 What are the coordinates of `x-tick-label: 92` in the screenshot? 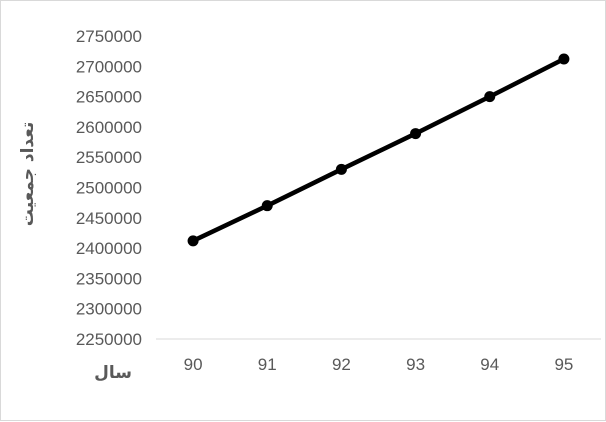 It's located at (341, 364).